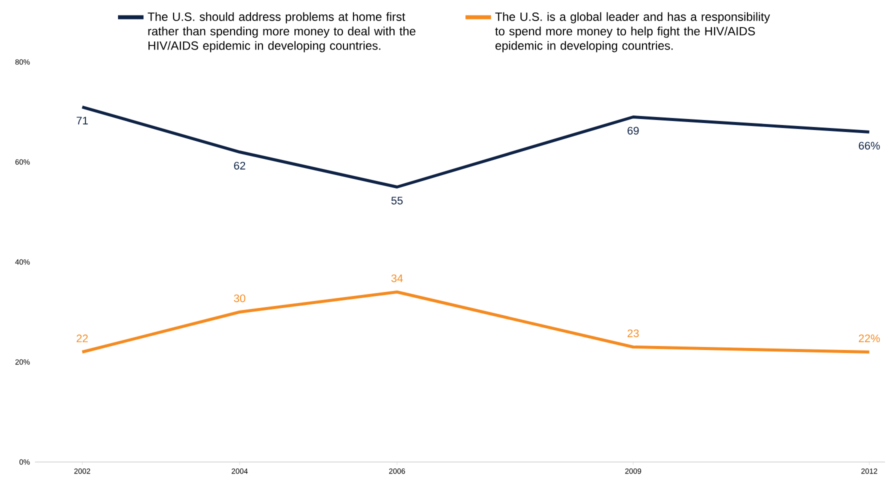 This screenshot has height=496, width=890. What do you see at coordinates (869, 146) in the screenshot?
I see `data-label: 66%` at bounding box center [869, 146].